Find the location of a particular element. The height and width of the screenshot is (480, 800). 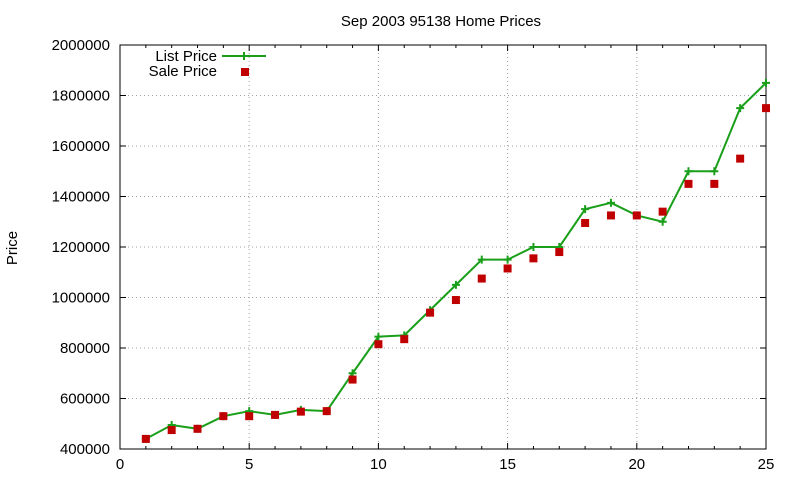

y-axis-label: Price is located at coordinates (12, 248).